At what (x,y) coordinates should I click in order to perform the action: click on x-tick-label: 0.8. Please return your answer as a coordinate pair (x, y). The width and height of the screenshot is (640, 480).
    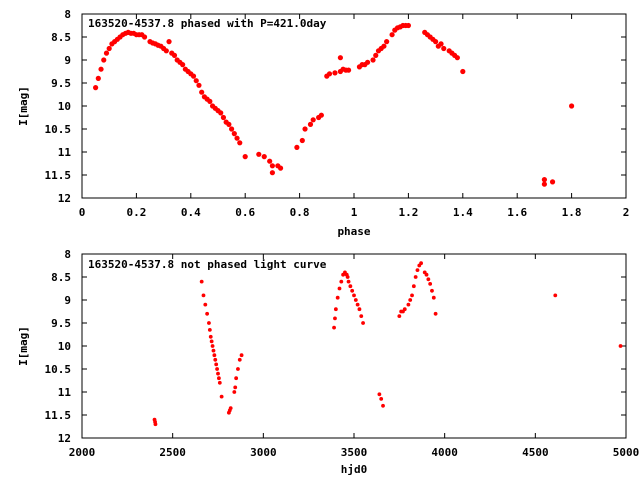
    Looking at the image, I should click on (300, 212).